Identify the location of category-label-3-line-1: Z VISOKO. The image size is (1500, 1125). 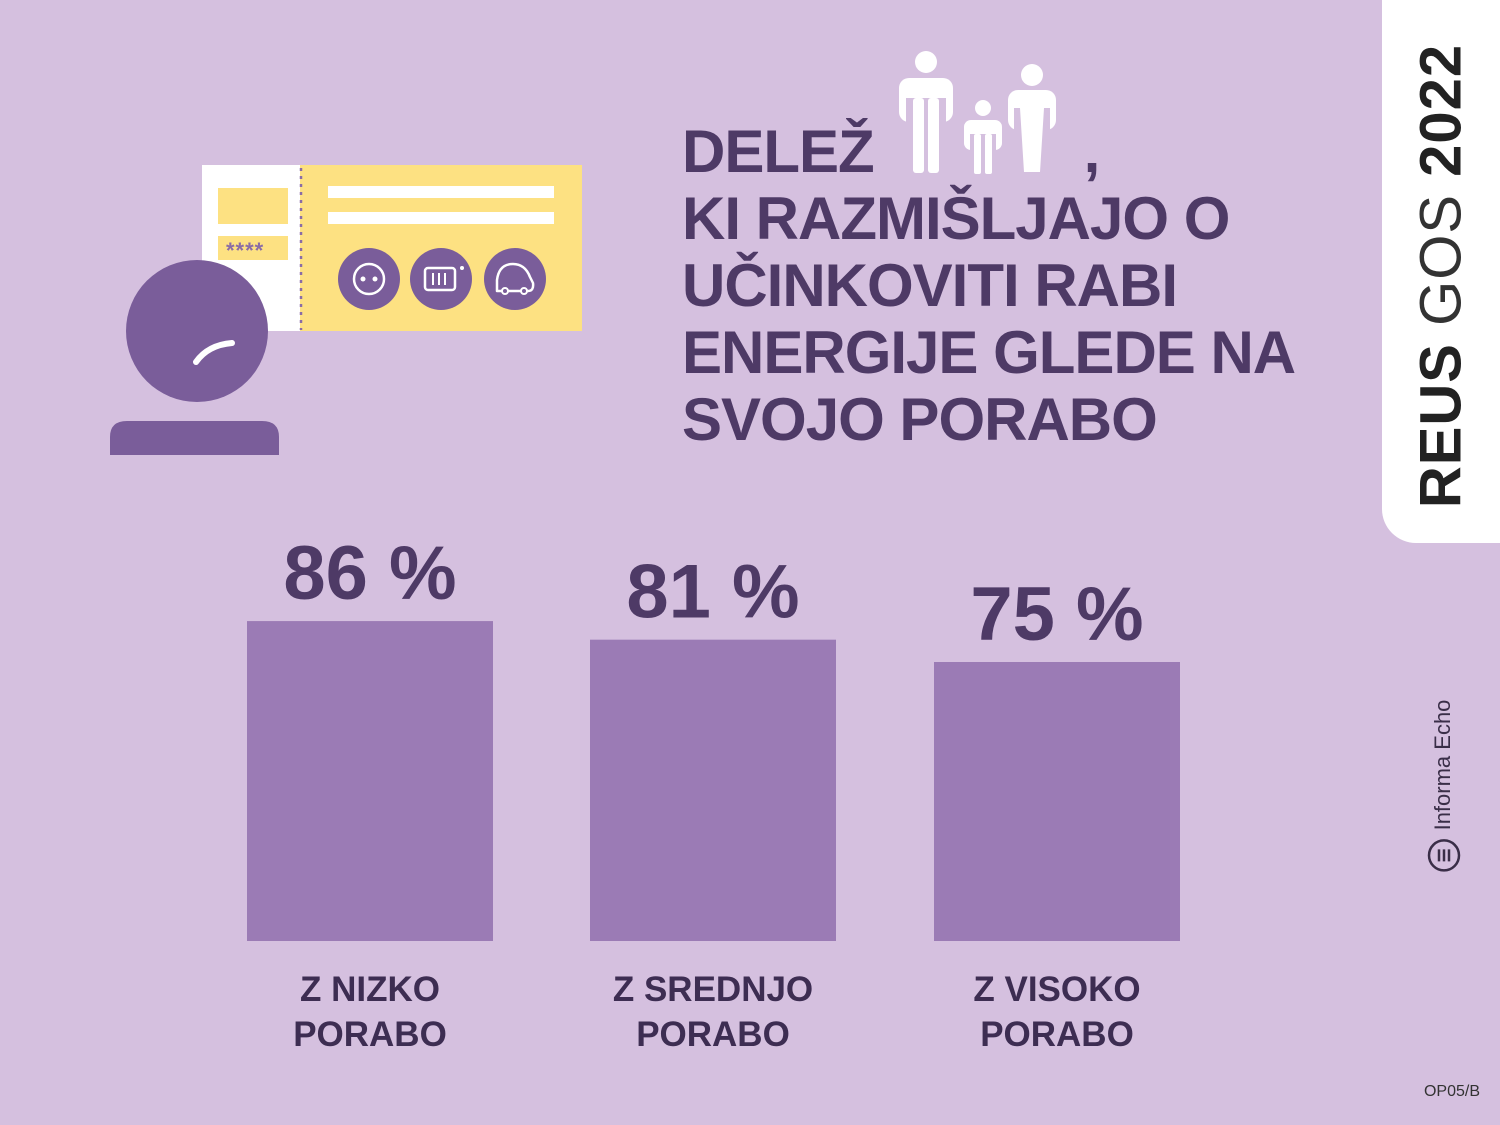
(1056, 989).